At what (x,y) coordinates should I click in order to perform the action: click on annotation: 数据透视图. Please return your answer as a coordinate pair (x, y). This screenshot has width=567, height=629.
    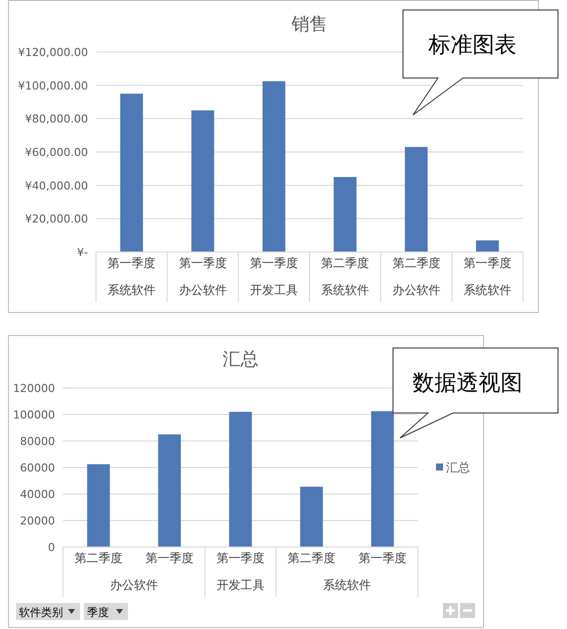
    Looking at the image, I should click on (467, 383).